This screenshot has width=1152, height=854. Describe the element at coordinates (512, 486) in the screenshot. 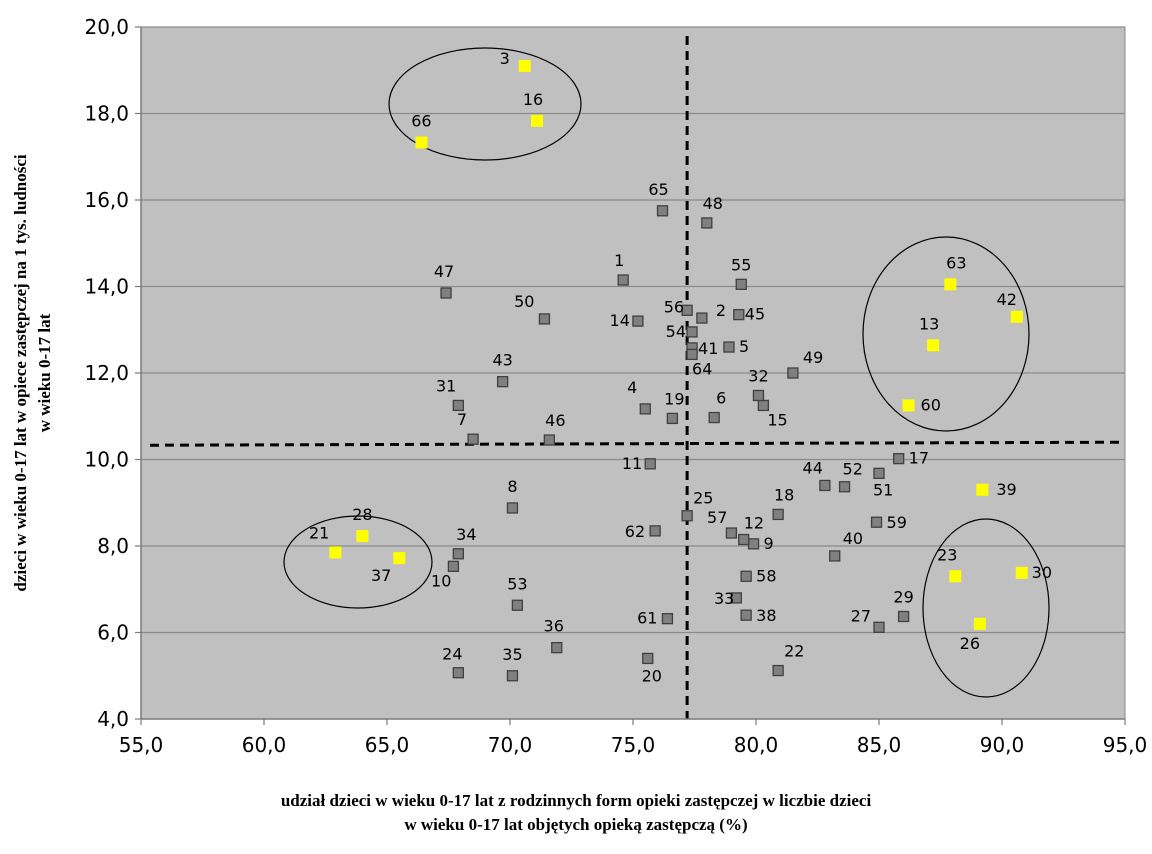

I see `point-label-8: 8` at that location.